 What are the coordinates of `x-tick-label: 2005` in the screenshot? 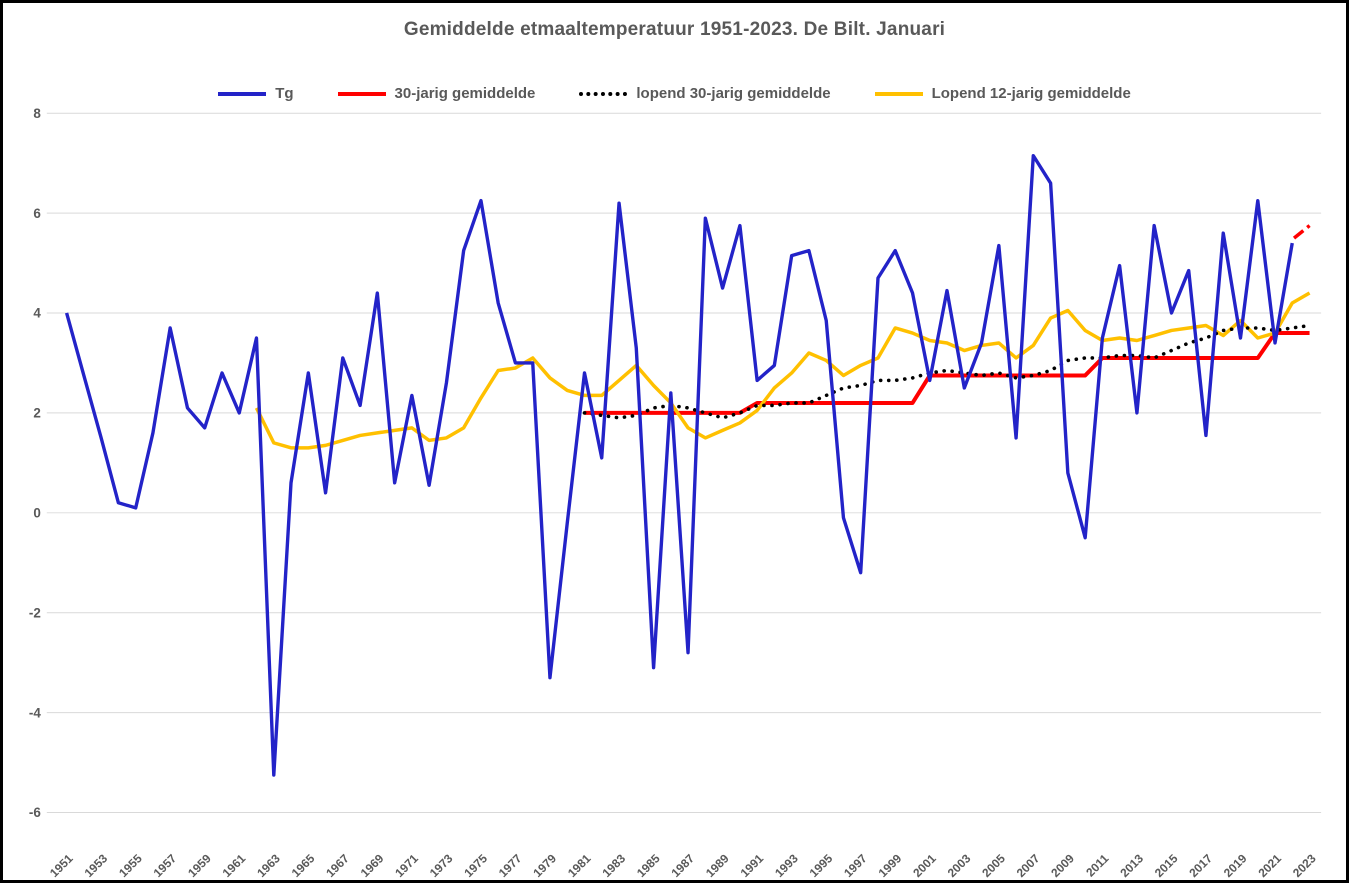 It's located at (993, 865).